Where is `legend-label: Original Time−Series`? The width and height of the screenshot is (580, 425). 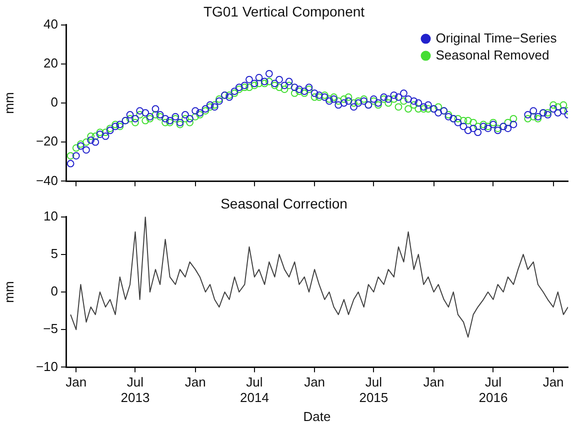 legend-label: Original Time−Series is located at coordinates (497, 38).